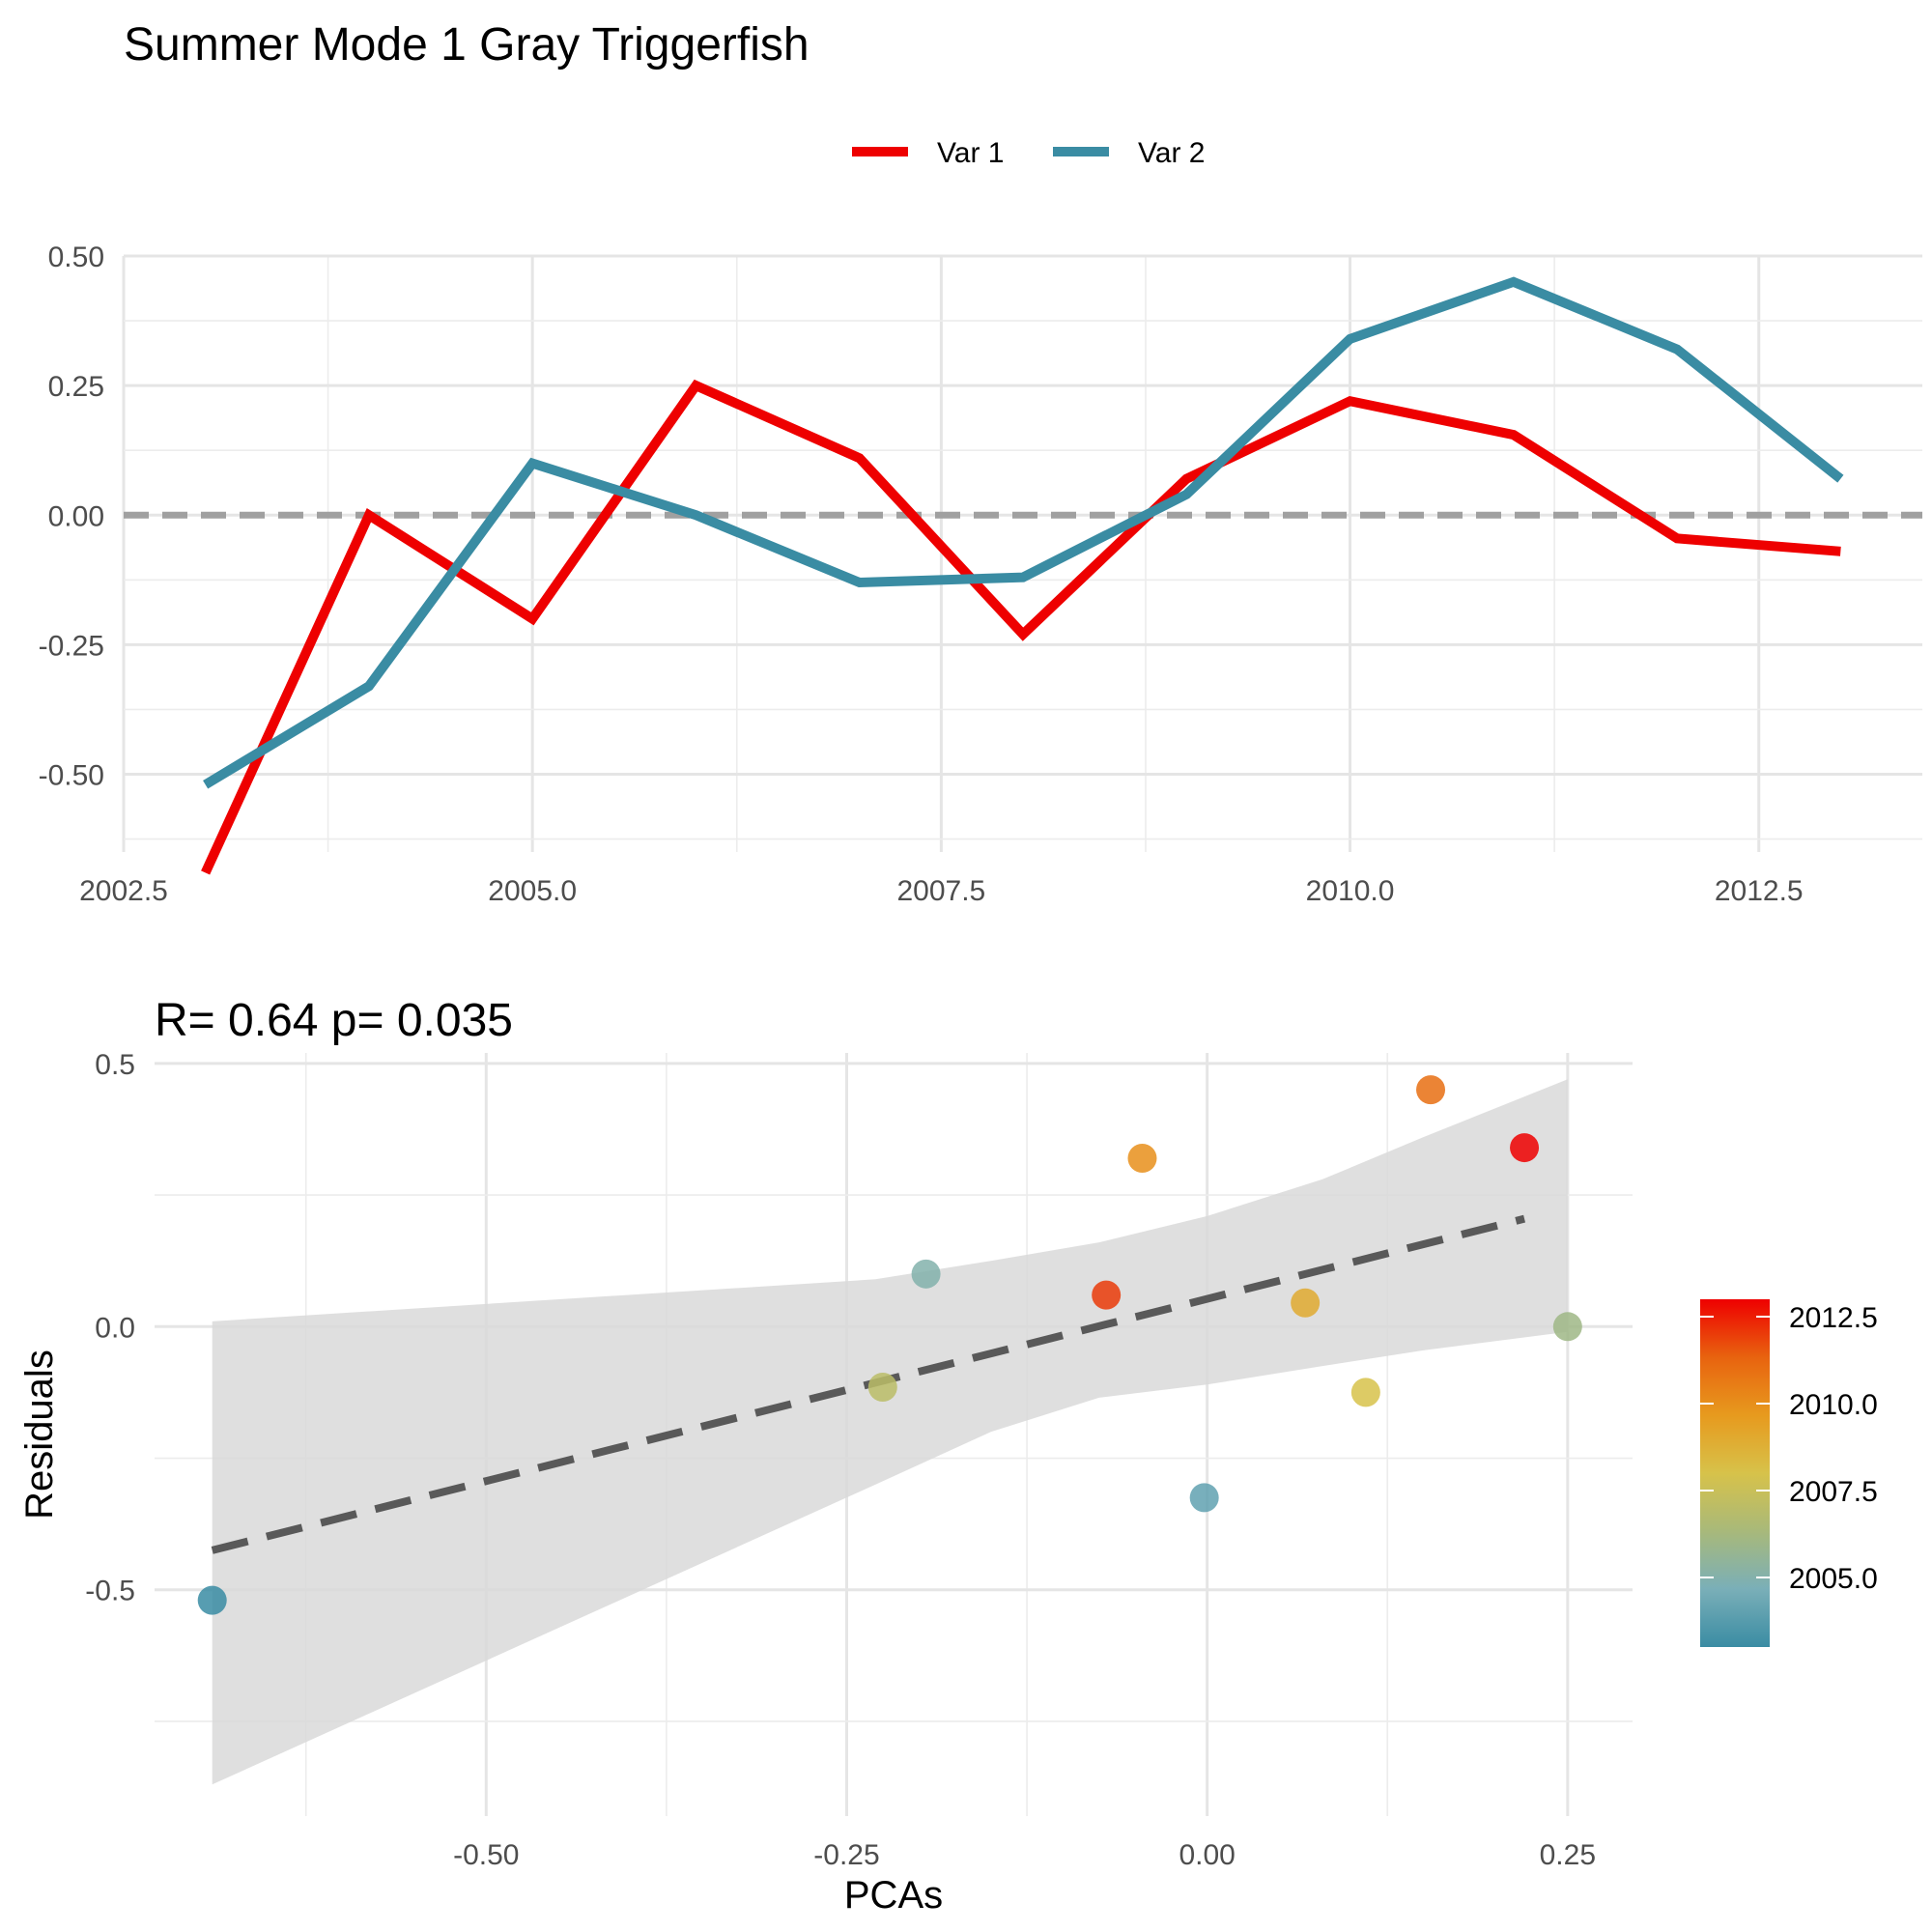  What do you see at coordinates (115, 1328) in the screenshot?
I see `bottom-y-tick-label: 0.0` at bounding box center [115, 1328].